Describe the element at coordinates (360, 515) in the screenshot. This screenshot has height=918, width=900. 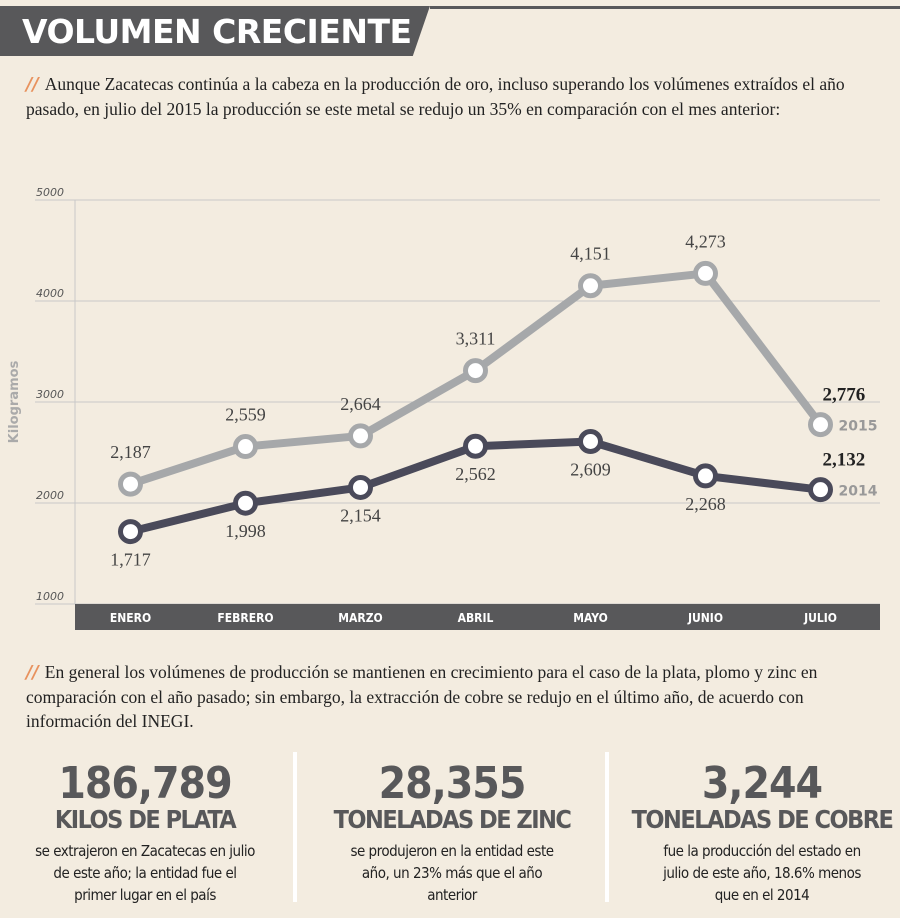
I see `value-label: 2,154` at that location.